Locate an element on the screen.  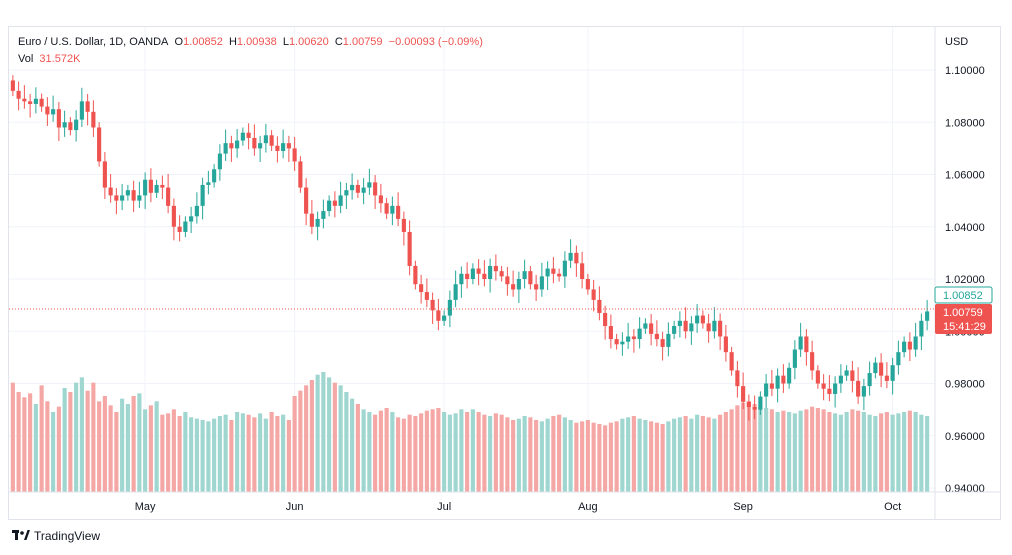
currency-label: USD is located at coordinates (956, 42).